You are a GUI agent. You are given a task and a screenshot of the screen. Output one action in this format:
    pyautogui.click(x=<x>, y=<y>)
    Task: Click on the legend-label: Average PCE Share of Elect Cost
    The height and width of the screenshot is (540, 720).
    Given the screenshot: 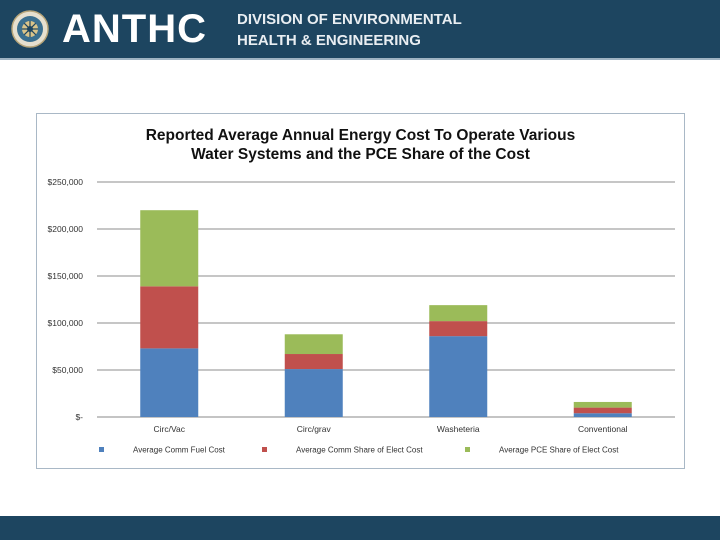 What is the action you would take?
    pyautogui.click(x=559, y=450)
    